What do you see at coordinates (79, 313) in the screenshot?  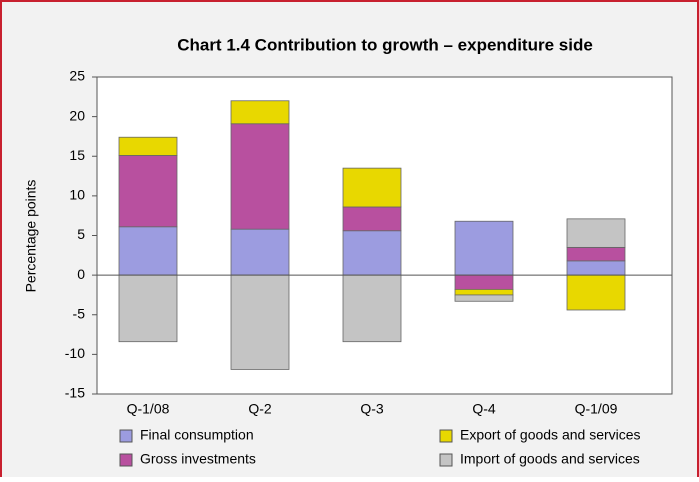 I see `y-tick-label: -5` at bounding box center [79, 313].